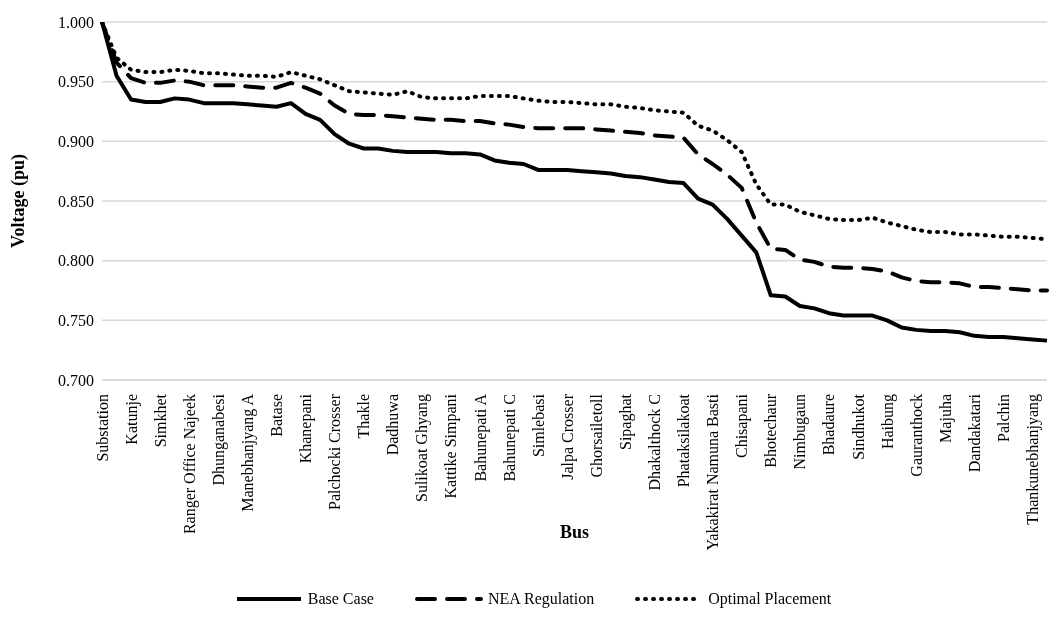 The width and height of the screenshot is (1059, 622). What do you see at coordinates (76, 82) in the screenshot?
I see `y-tick-label: 0.950` at bounding box center [76, 82].